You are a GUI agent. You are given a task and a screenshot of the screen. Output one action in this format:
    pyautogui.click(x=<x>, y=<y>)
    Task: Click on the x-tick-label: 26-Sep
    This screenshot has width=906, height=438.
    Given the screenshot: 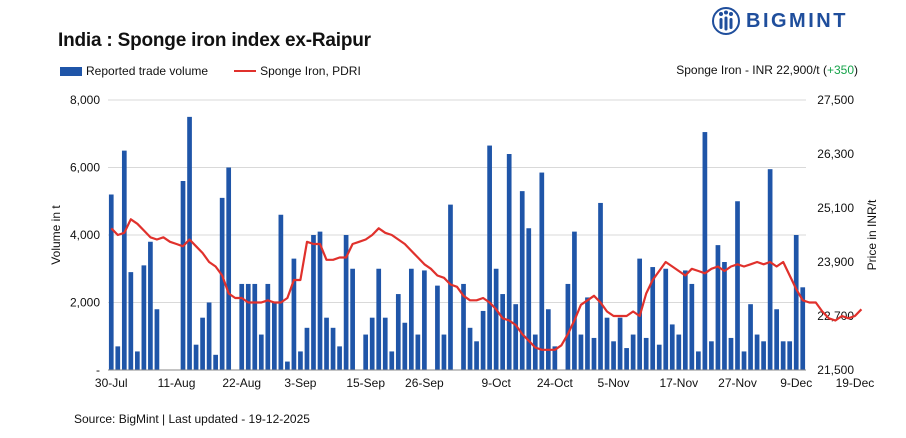 What is the action you would take?
    pyautogui.click(x=424, y=383)
    